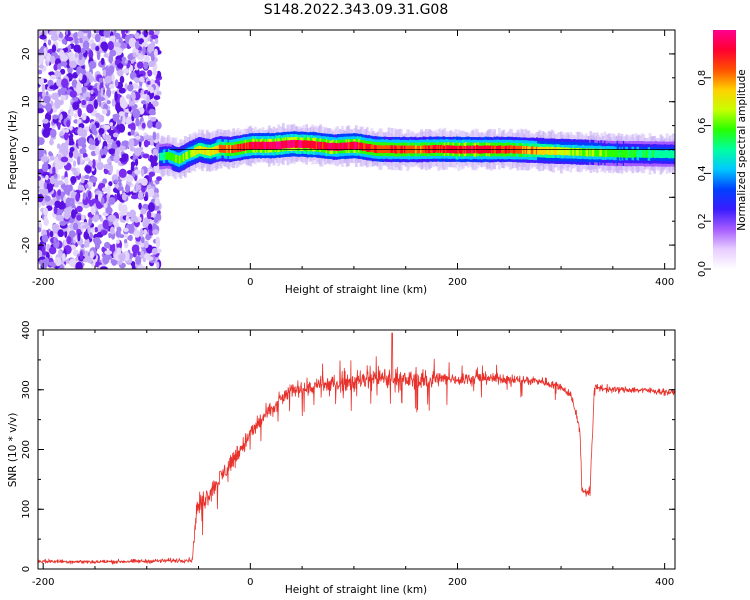 The height and width of the screenshot is (600, 750). What do you see at coordinates (417, 151) in the screenshot?
I see `spectral-ridge` at bounding box center [417, 151].